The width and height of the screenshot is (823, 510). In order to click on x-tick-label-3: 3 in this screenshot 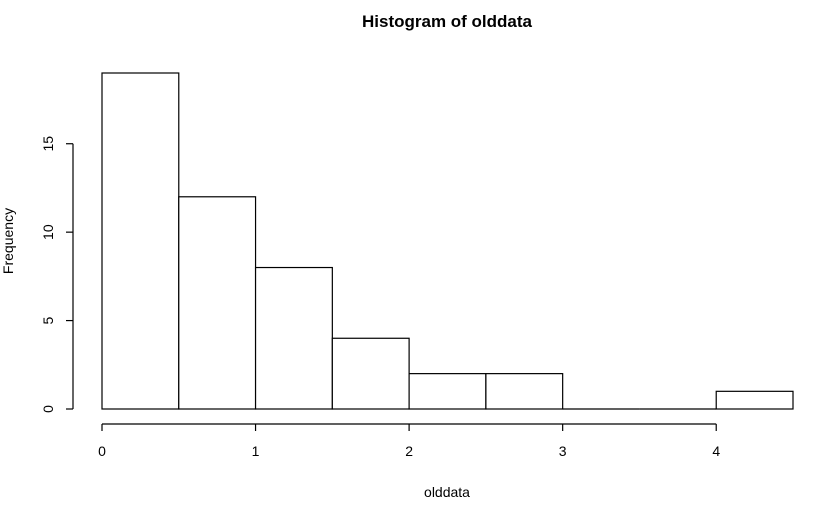, I will do `click(563, 451)`.